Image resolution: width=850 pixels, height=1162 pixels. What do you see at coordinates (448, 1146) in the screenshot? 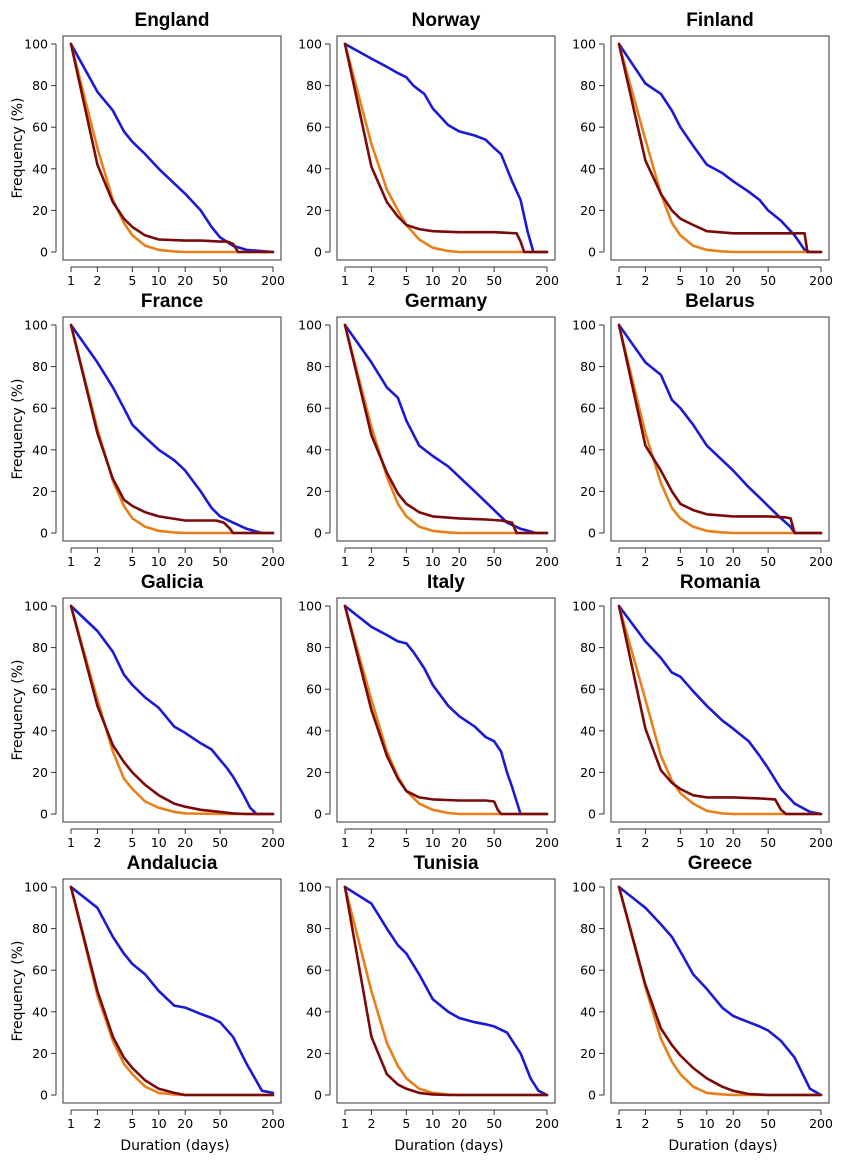
I see `x-axis-label: Duration (days)` at bounding box center [448, 1146].